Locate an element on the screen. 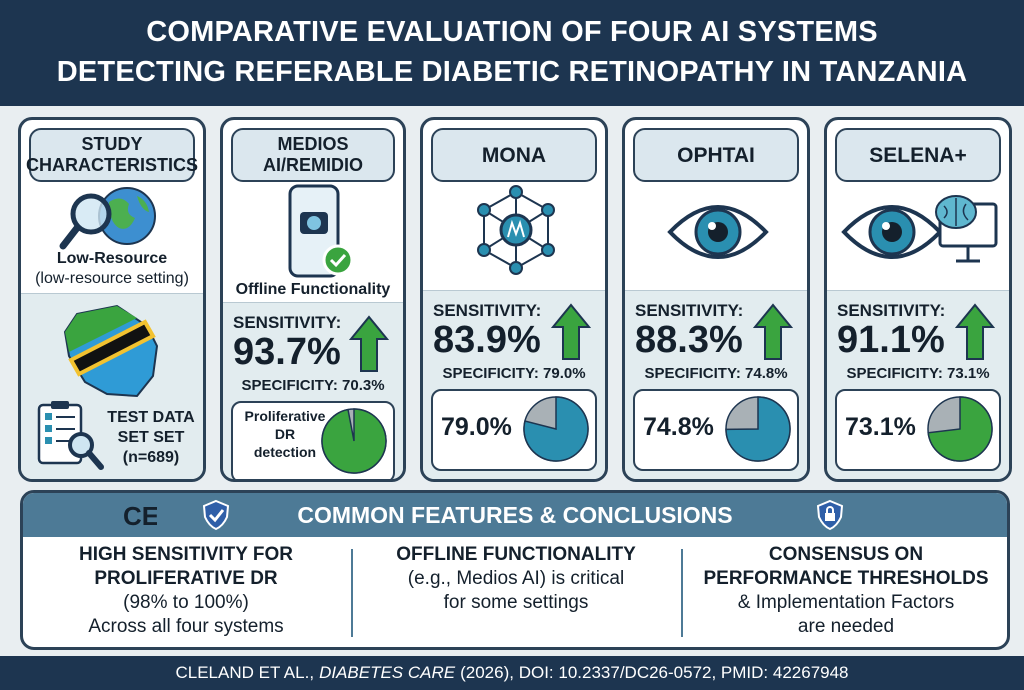 This screenshot has height=690, width=1024. shield is located at coordinates (216, 515).